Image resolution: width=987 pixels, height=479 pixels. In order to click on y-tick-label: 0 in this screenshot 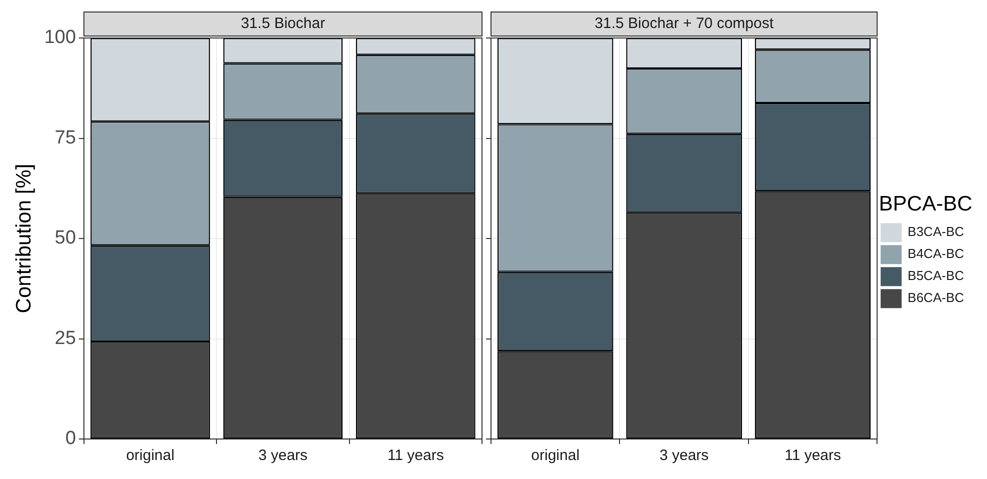, I will do `click(70, 439)`.